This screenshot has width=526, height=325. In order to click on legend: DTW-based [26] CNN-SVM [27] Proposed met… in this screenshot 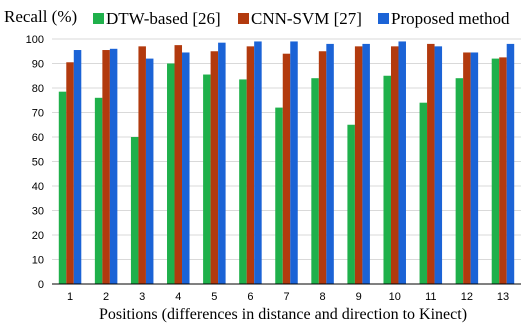, I will do `click(301, 18)`.